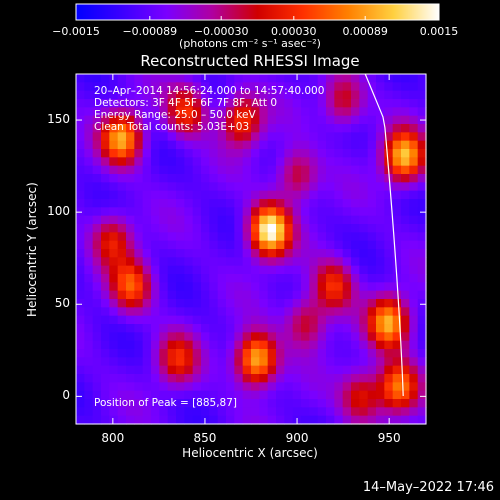 Image resolution: width=500 pixels, height=500 pixels. Describe the element at coordinates (384, 235) in the screenshot. I see `solar-limb-line` at that location.